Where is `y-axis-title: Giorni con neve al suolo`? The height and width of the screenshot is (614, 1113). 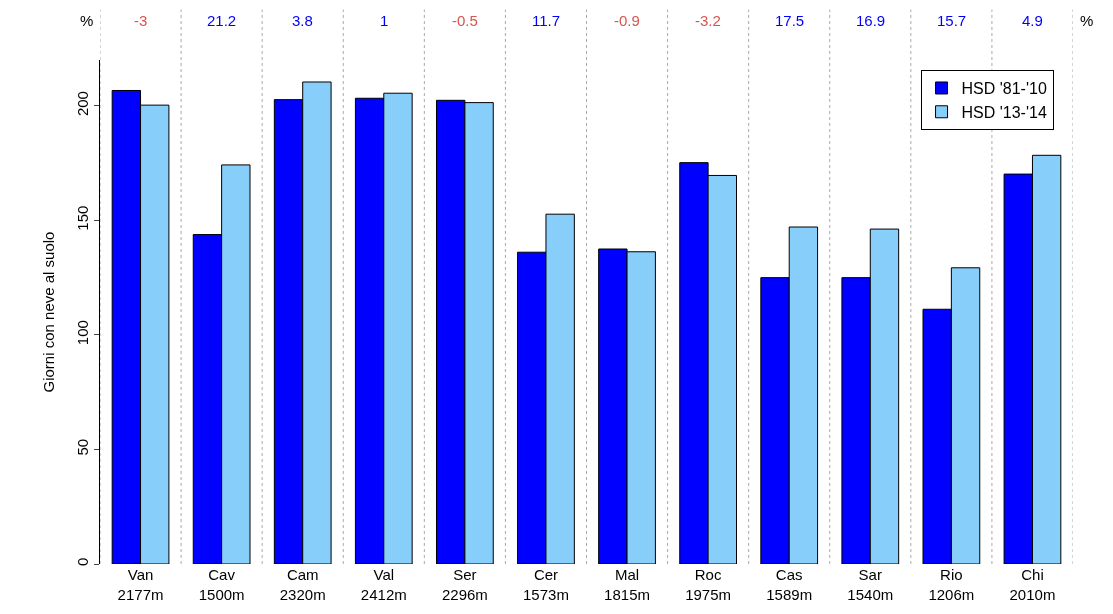 y-axis-title: Giorni con neve al suolo is located at coordinates (49, 312).